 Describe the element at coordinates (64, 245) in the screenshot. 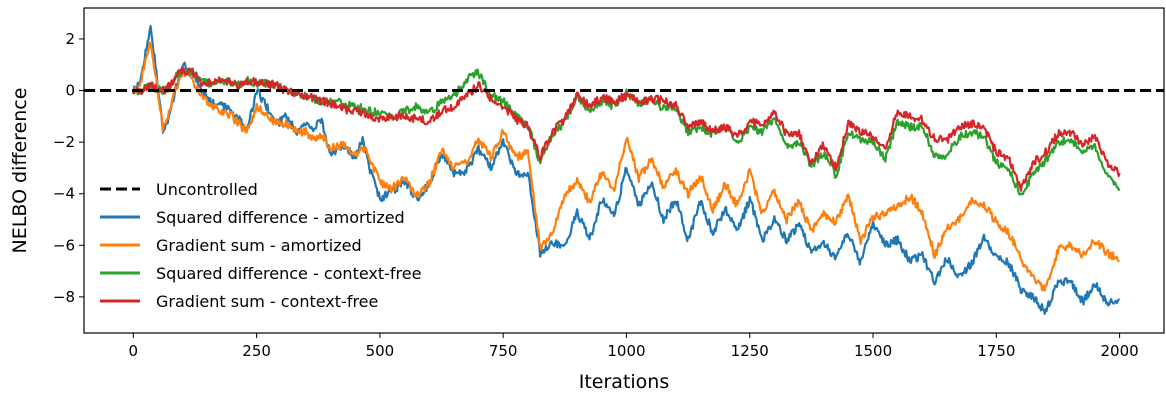

I see `y-tick-label: −6` at that location.